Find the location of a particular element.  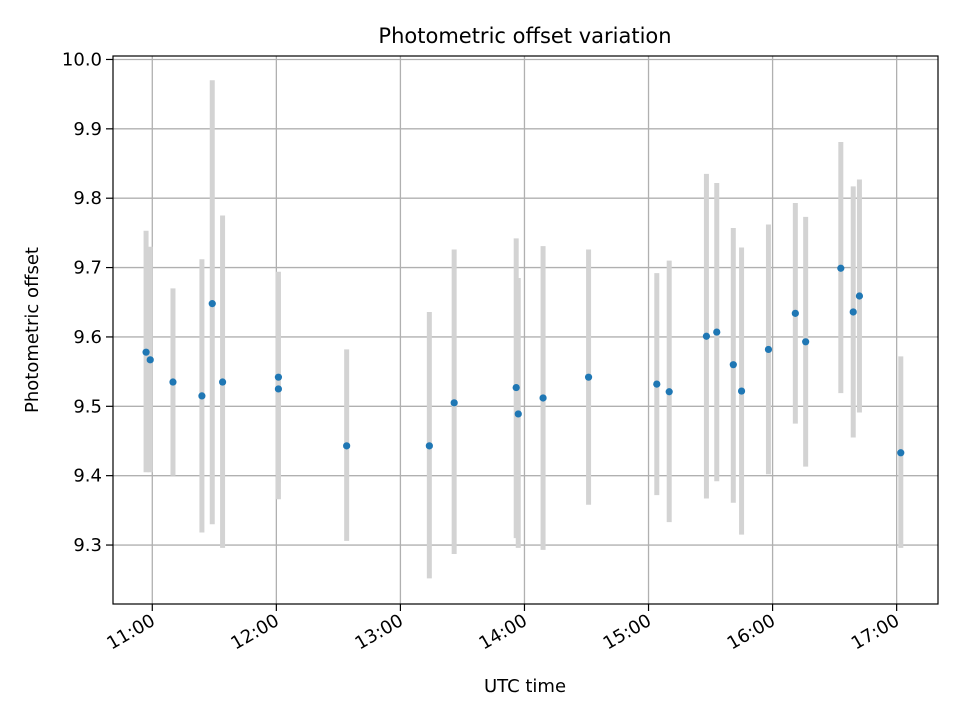

y-tick-label: 9.5 is located at coordinates (87, 406).